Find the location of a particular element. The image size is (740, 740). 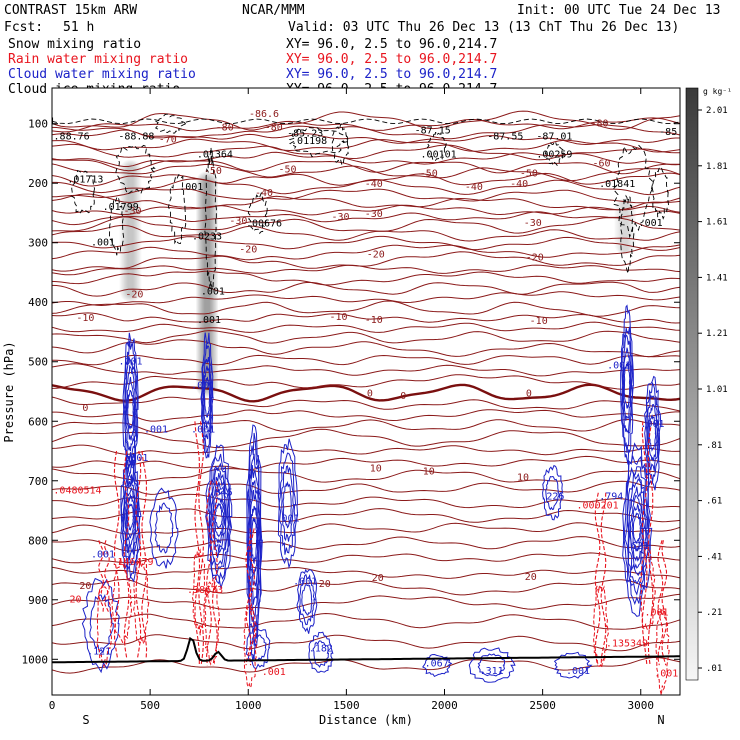

y-axis-title: Pressure (hPa) is located at coordinates (9, 391).